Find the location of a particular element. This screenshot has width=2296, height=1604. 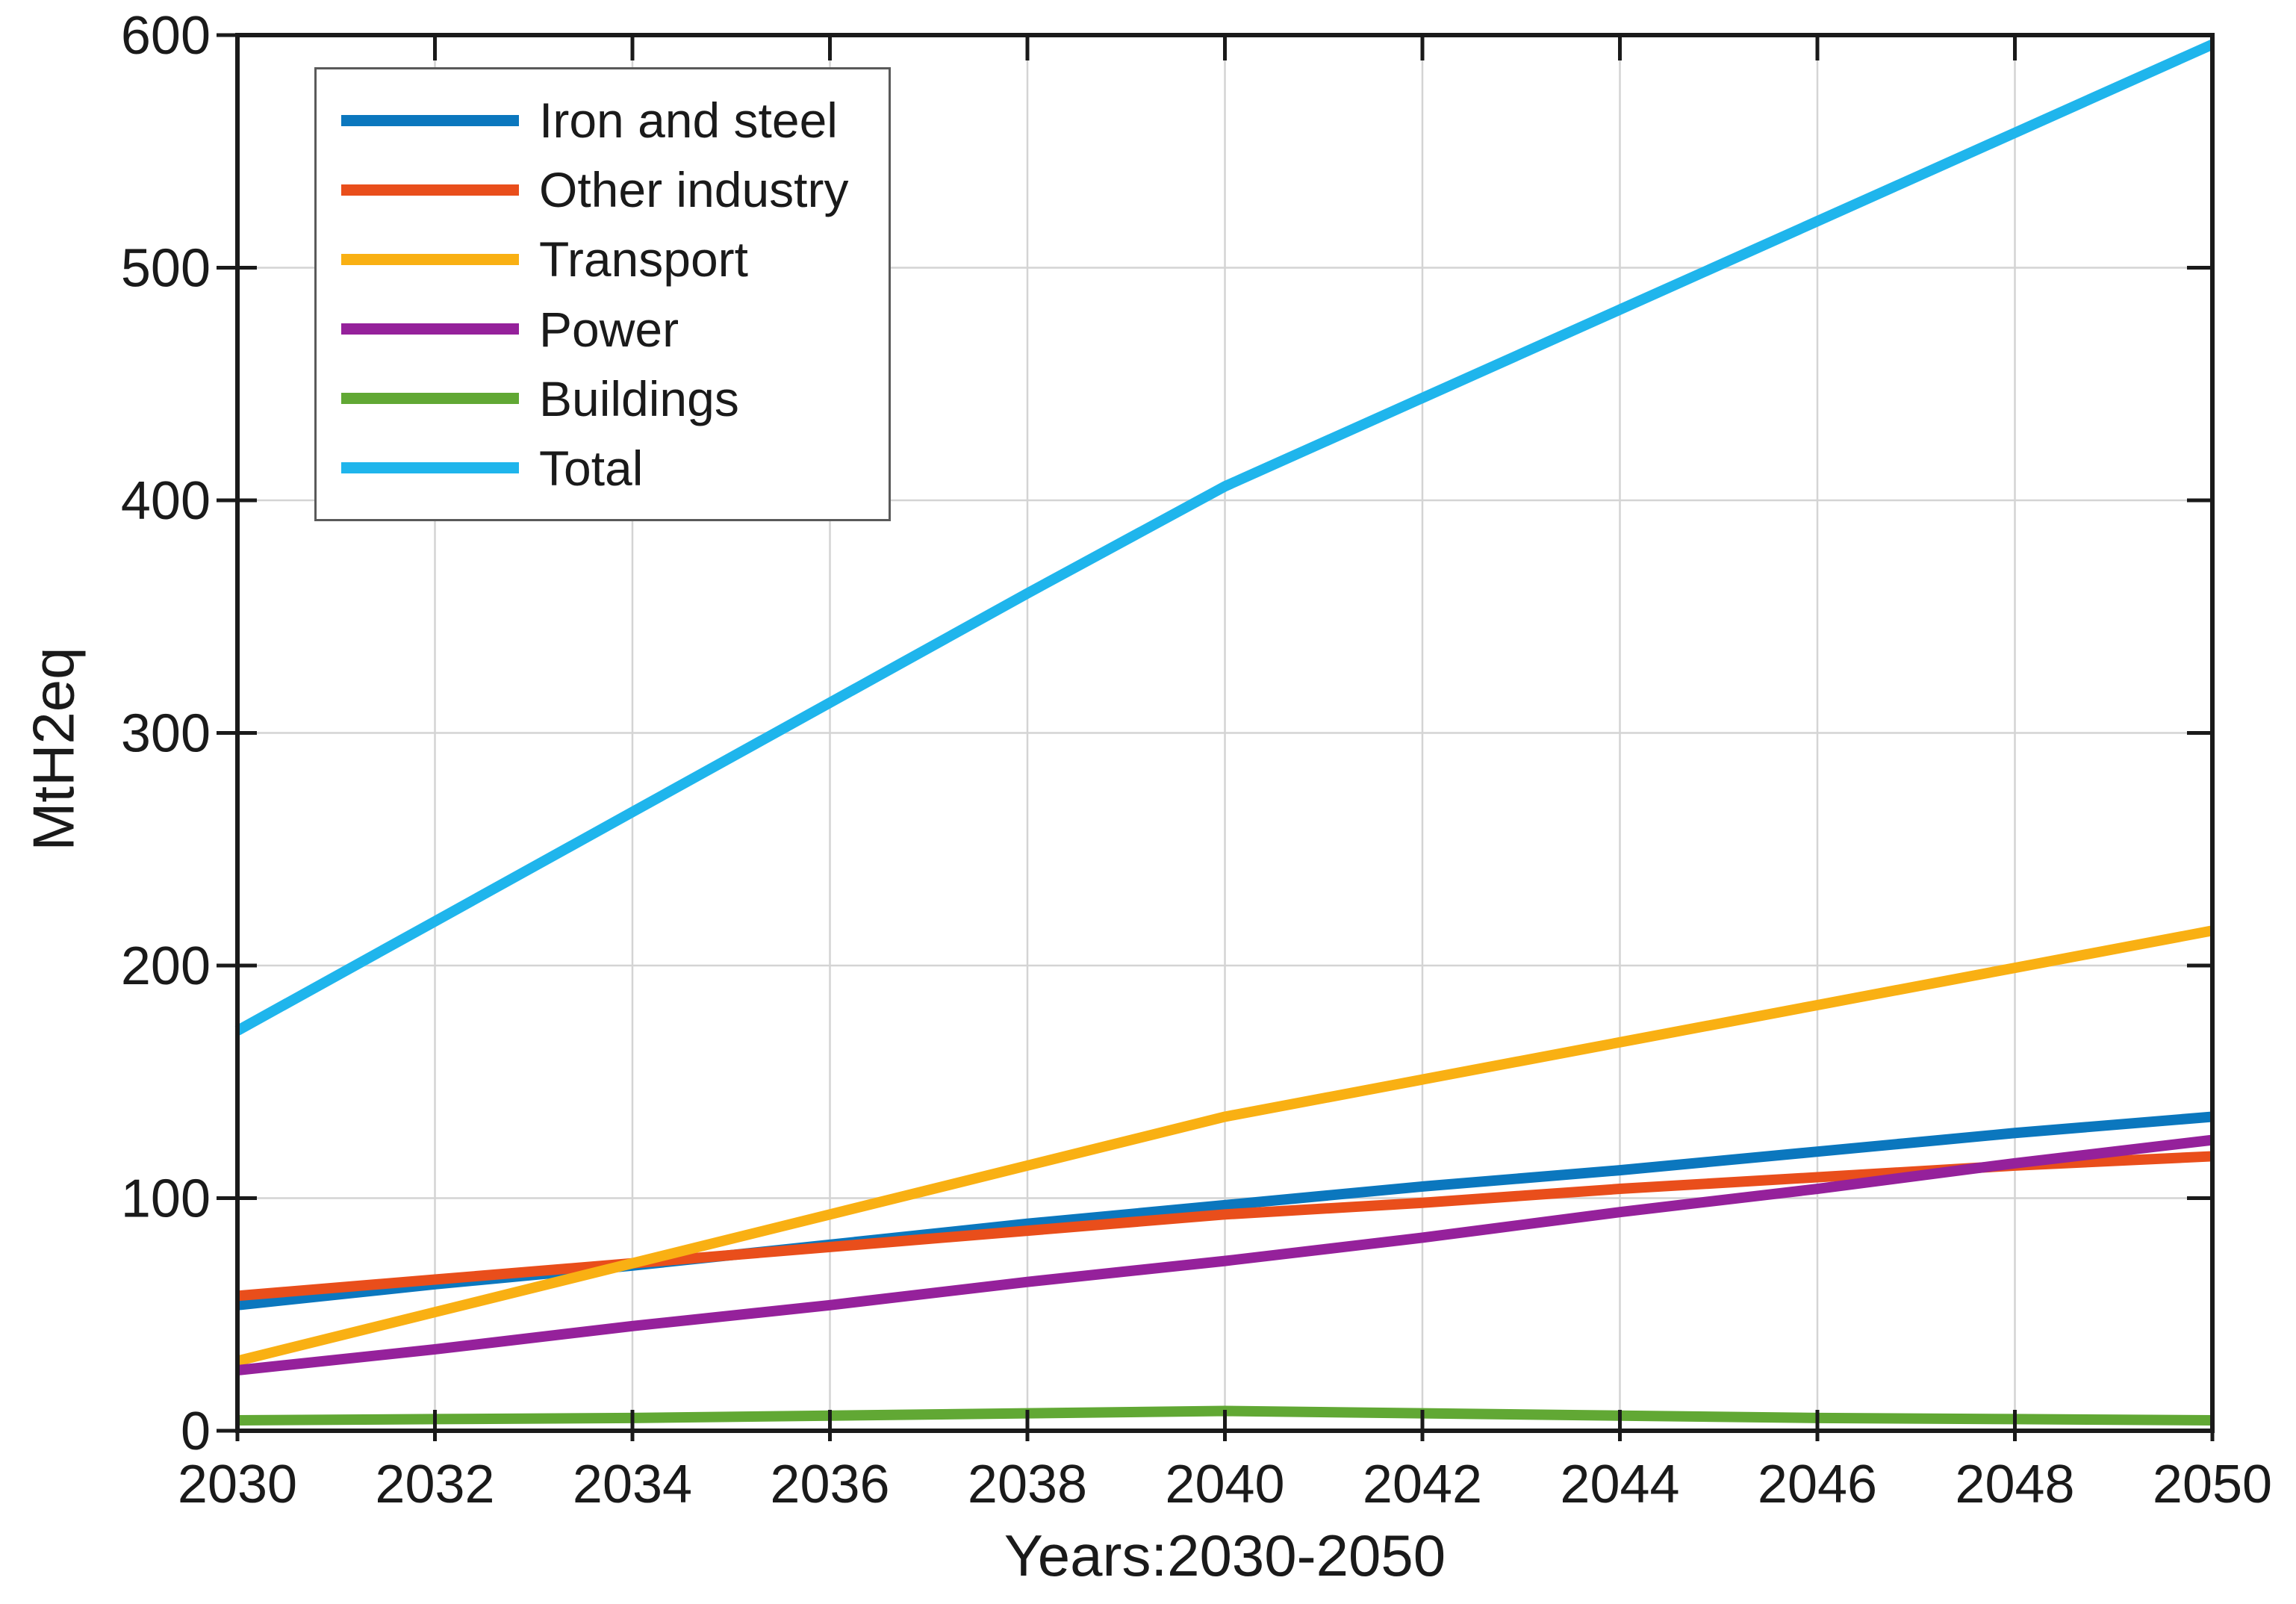

y-tick-label: 100 is located at coordinates (166, 1199).